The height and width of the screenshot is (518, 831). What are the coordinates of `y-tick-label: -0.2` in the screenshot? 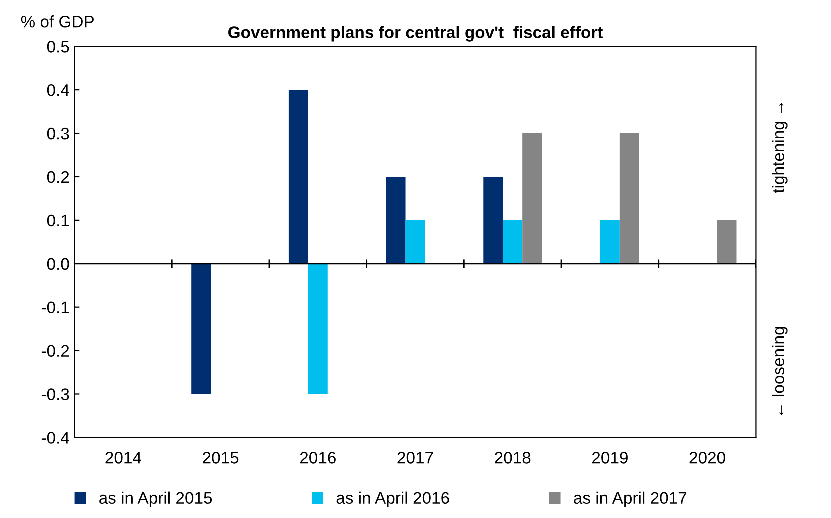 It's located at (56, 351).